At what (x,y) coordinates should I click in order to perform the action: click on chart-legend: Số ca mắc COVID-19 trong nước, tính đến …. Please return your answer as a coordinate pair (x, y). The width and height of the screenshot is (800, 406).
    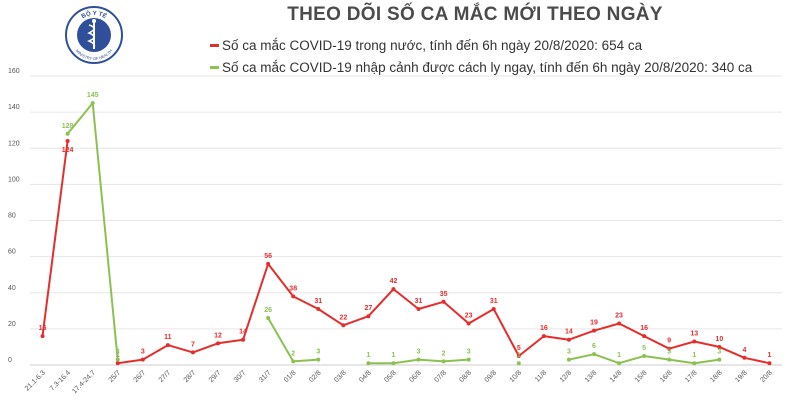
    Looking at the image, I should click on (481, 56).